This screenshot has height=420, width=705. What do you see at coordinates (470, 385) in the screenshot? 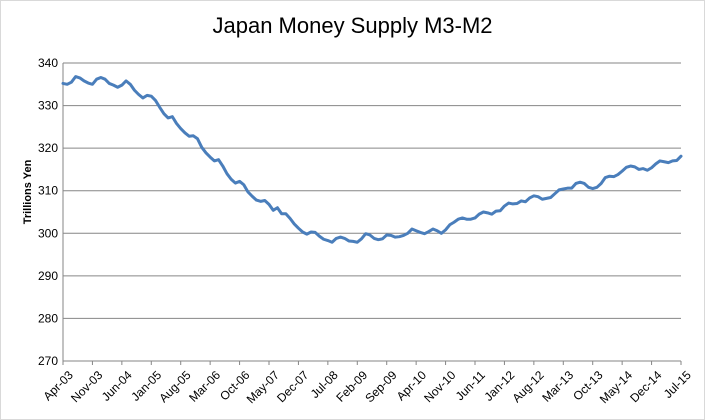
I see `x-tick-label: Jun-11` at bounding box center [470, 385].